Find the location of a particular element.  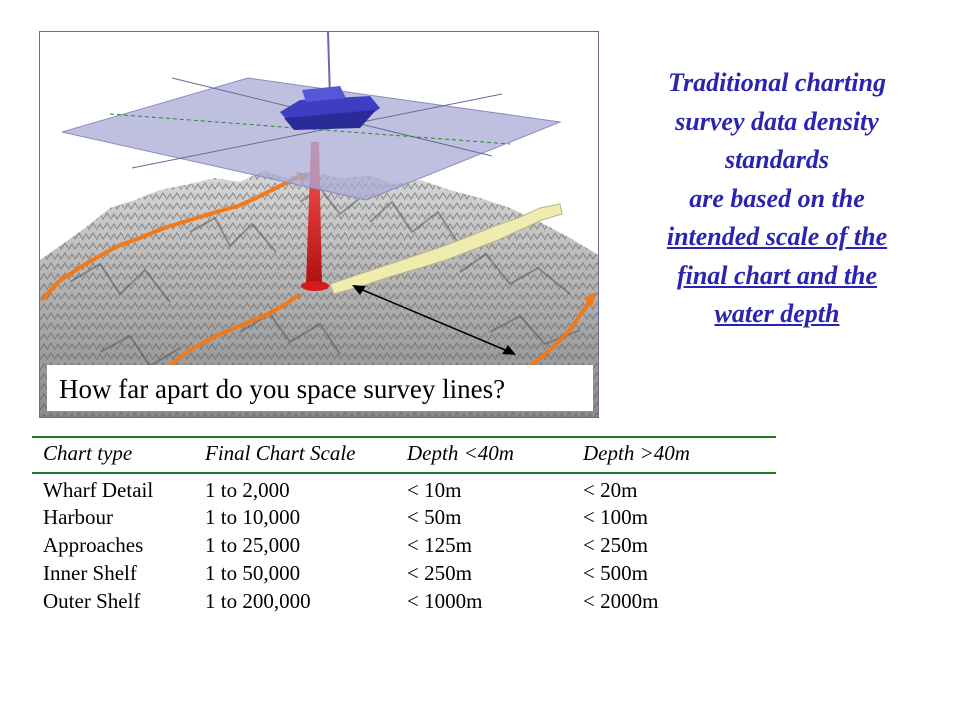

side-text-line: are based on the is located at coordinates (777, 198).